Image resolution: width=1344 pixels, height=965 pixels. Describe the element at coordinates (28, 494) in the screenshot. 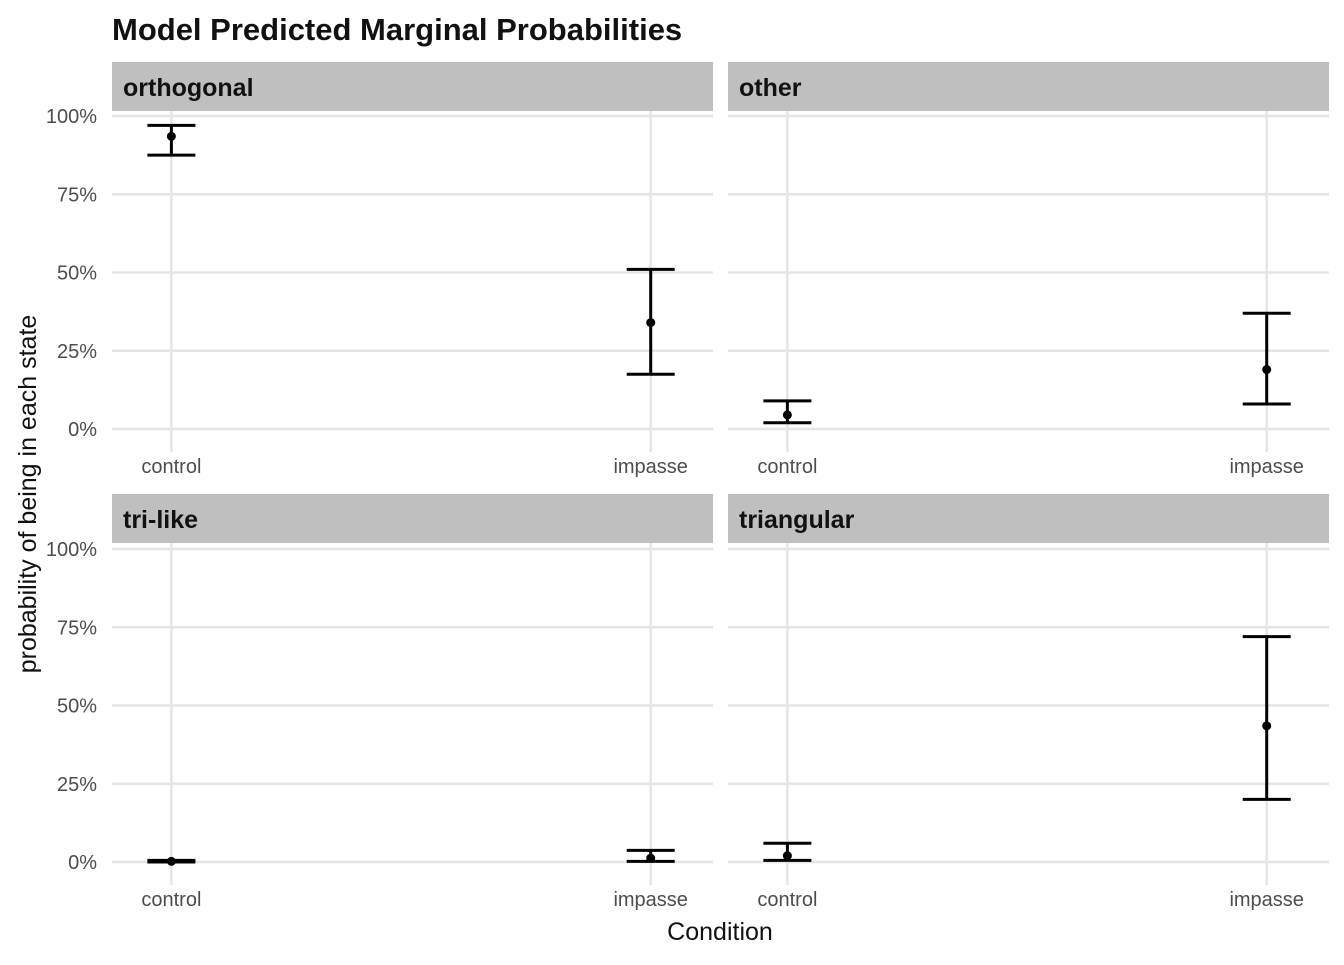

I see `y-axis-title: probability of being in each state` at that location.